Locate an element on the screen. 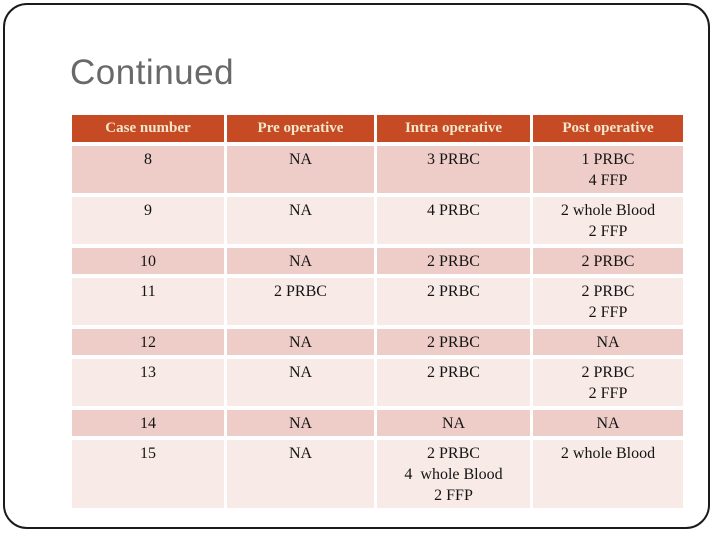  table-row: 13 NA 2 PRBC 2 PRBC 2 FFP is located at coordinates (377, 382).